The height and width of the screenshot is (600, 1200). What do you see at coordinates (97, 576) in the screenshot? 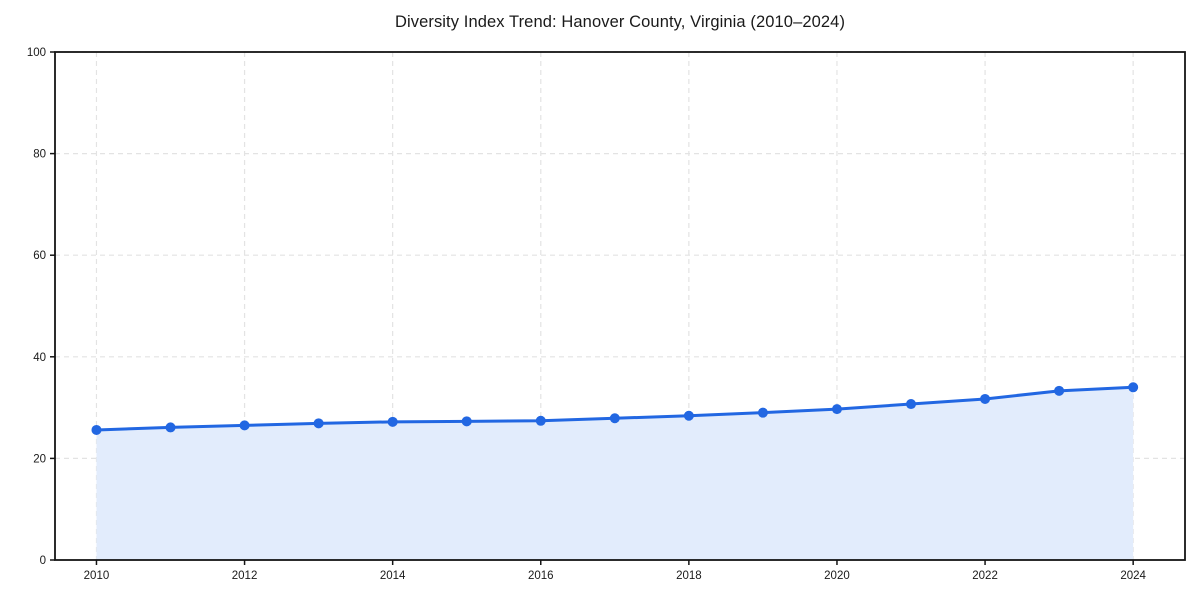
I see `x-axis-tick-label: 2010` at bounding box center [97, 576].